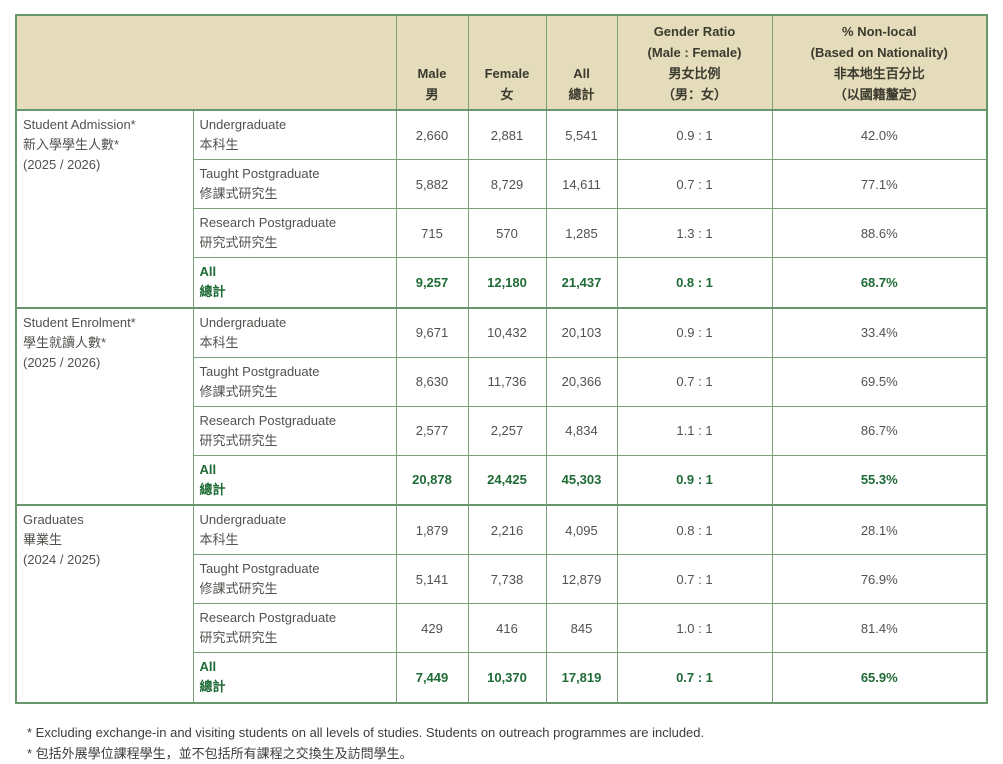 The width and height of the screenshot is (1003, 764). I want to click on male-value: 715, so click(432, 233).